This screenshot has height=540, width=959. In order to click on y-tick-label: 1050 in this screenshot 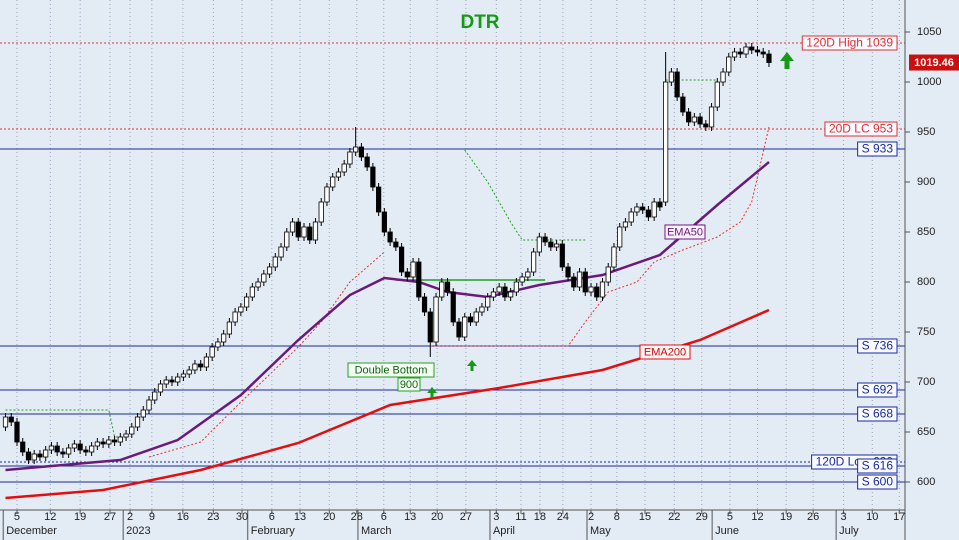, I will do `click(929, 32)`.